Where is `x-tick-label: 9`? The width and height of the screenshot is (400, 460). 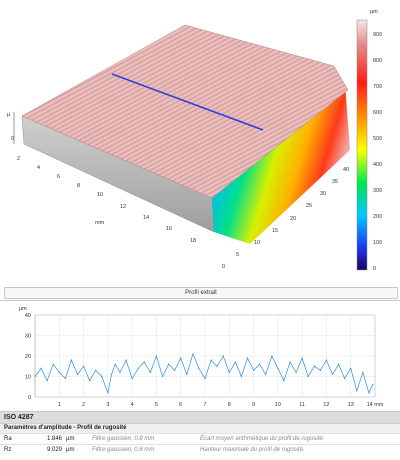
x-tick-label: 9 is located at coordinates (253, 405).